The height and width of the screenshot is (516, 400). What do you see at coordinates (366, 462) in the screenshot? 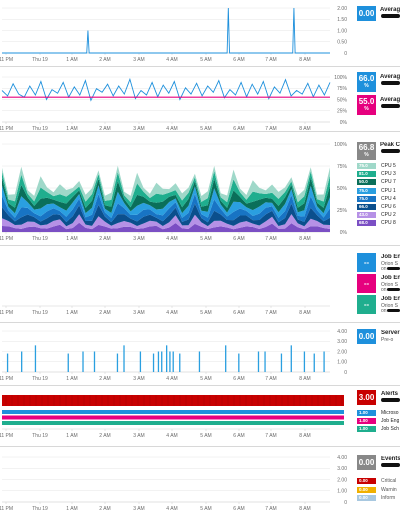
I see `value-badge-gray: 0.00` at bounding box center [366, 462].